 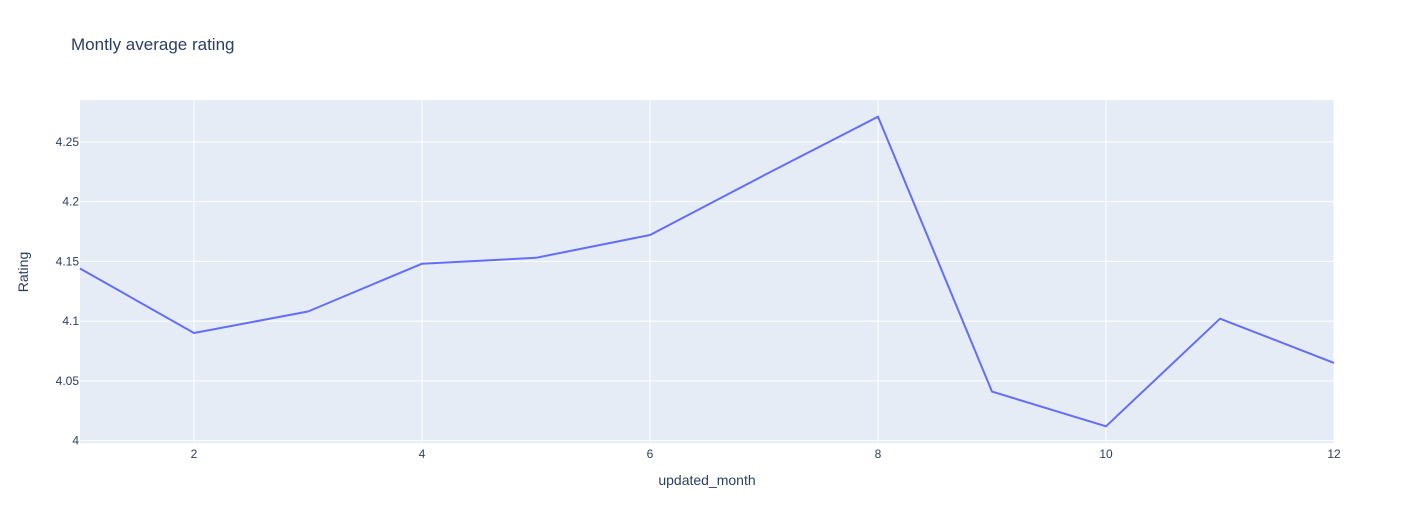 What do you see at coordinates (68, 381) in the screenshot?
I see `y-tick-label: 4.05` at bounding box center [68, 381].